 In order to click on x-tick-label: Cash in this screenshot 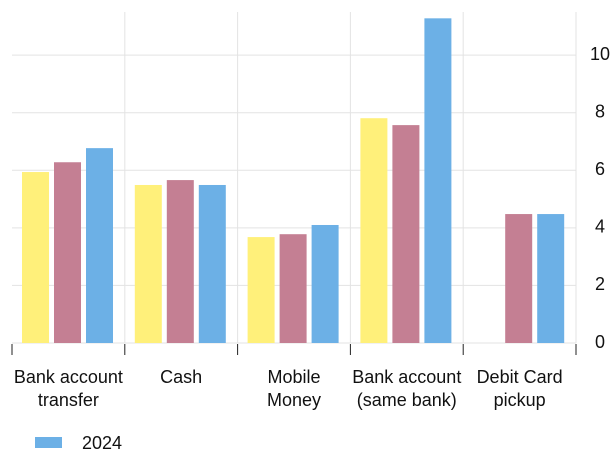, I will do `click(181, 377)`.